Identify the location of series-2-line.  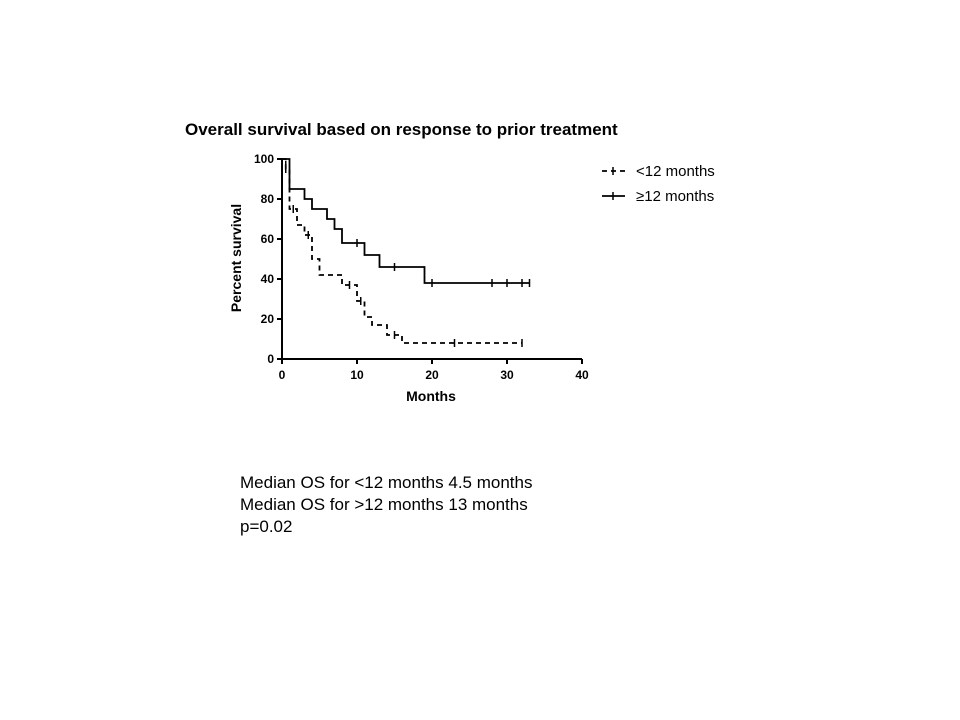
(406, 221).